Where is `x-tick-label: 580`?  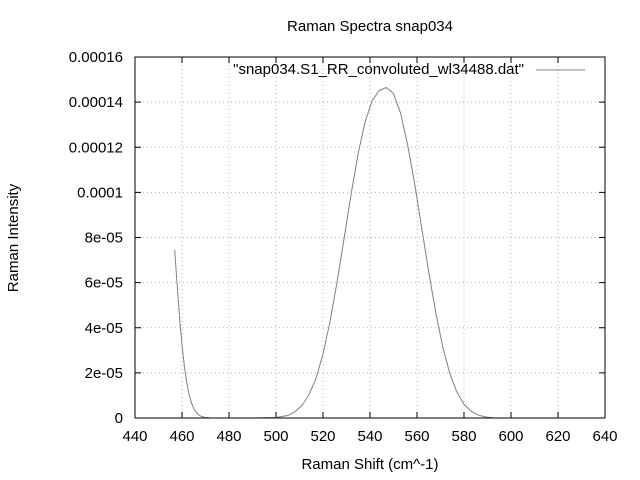
x-tick-label: 580 is located at coordinates (463, 436).